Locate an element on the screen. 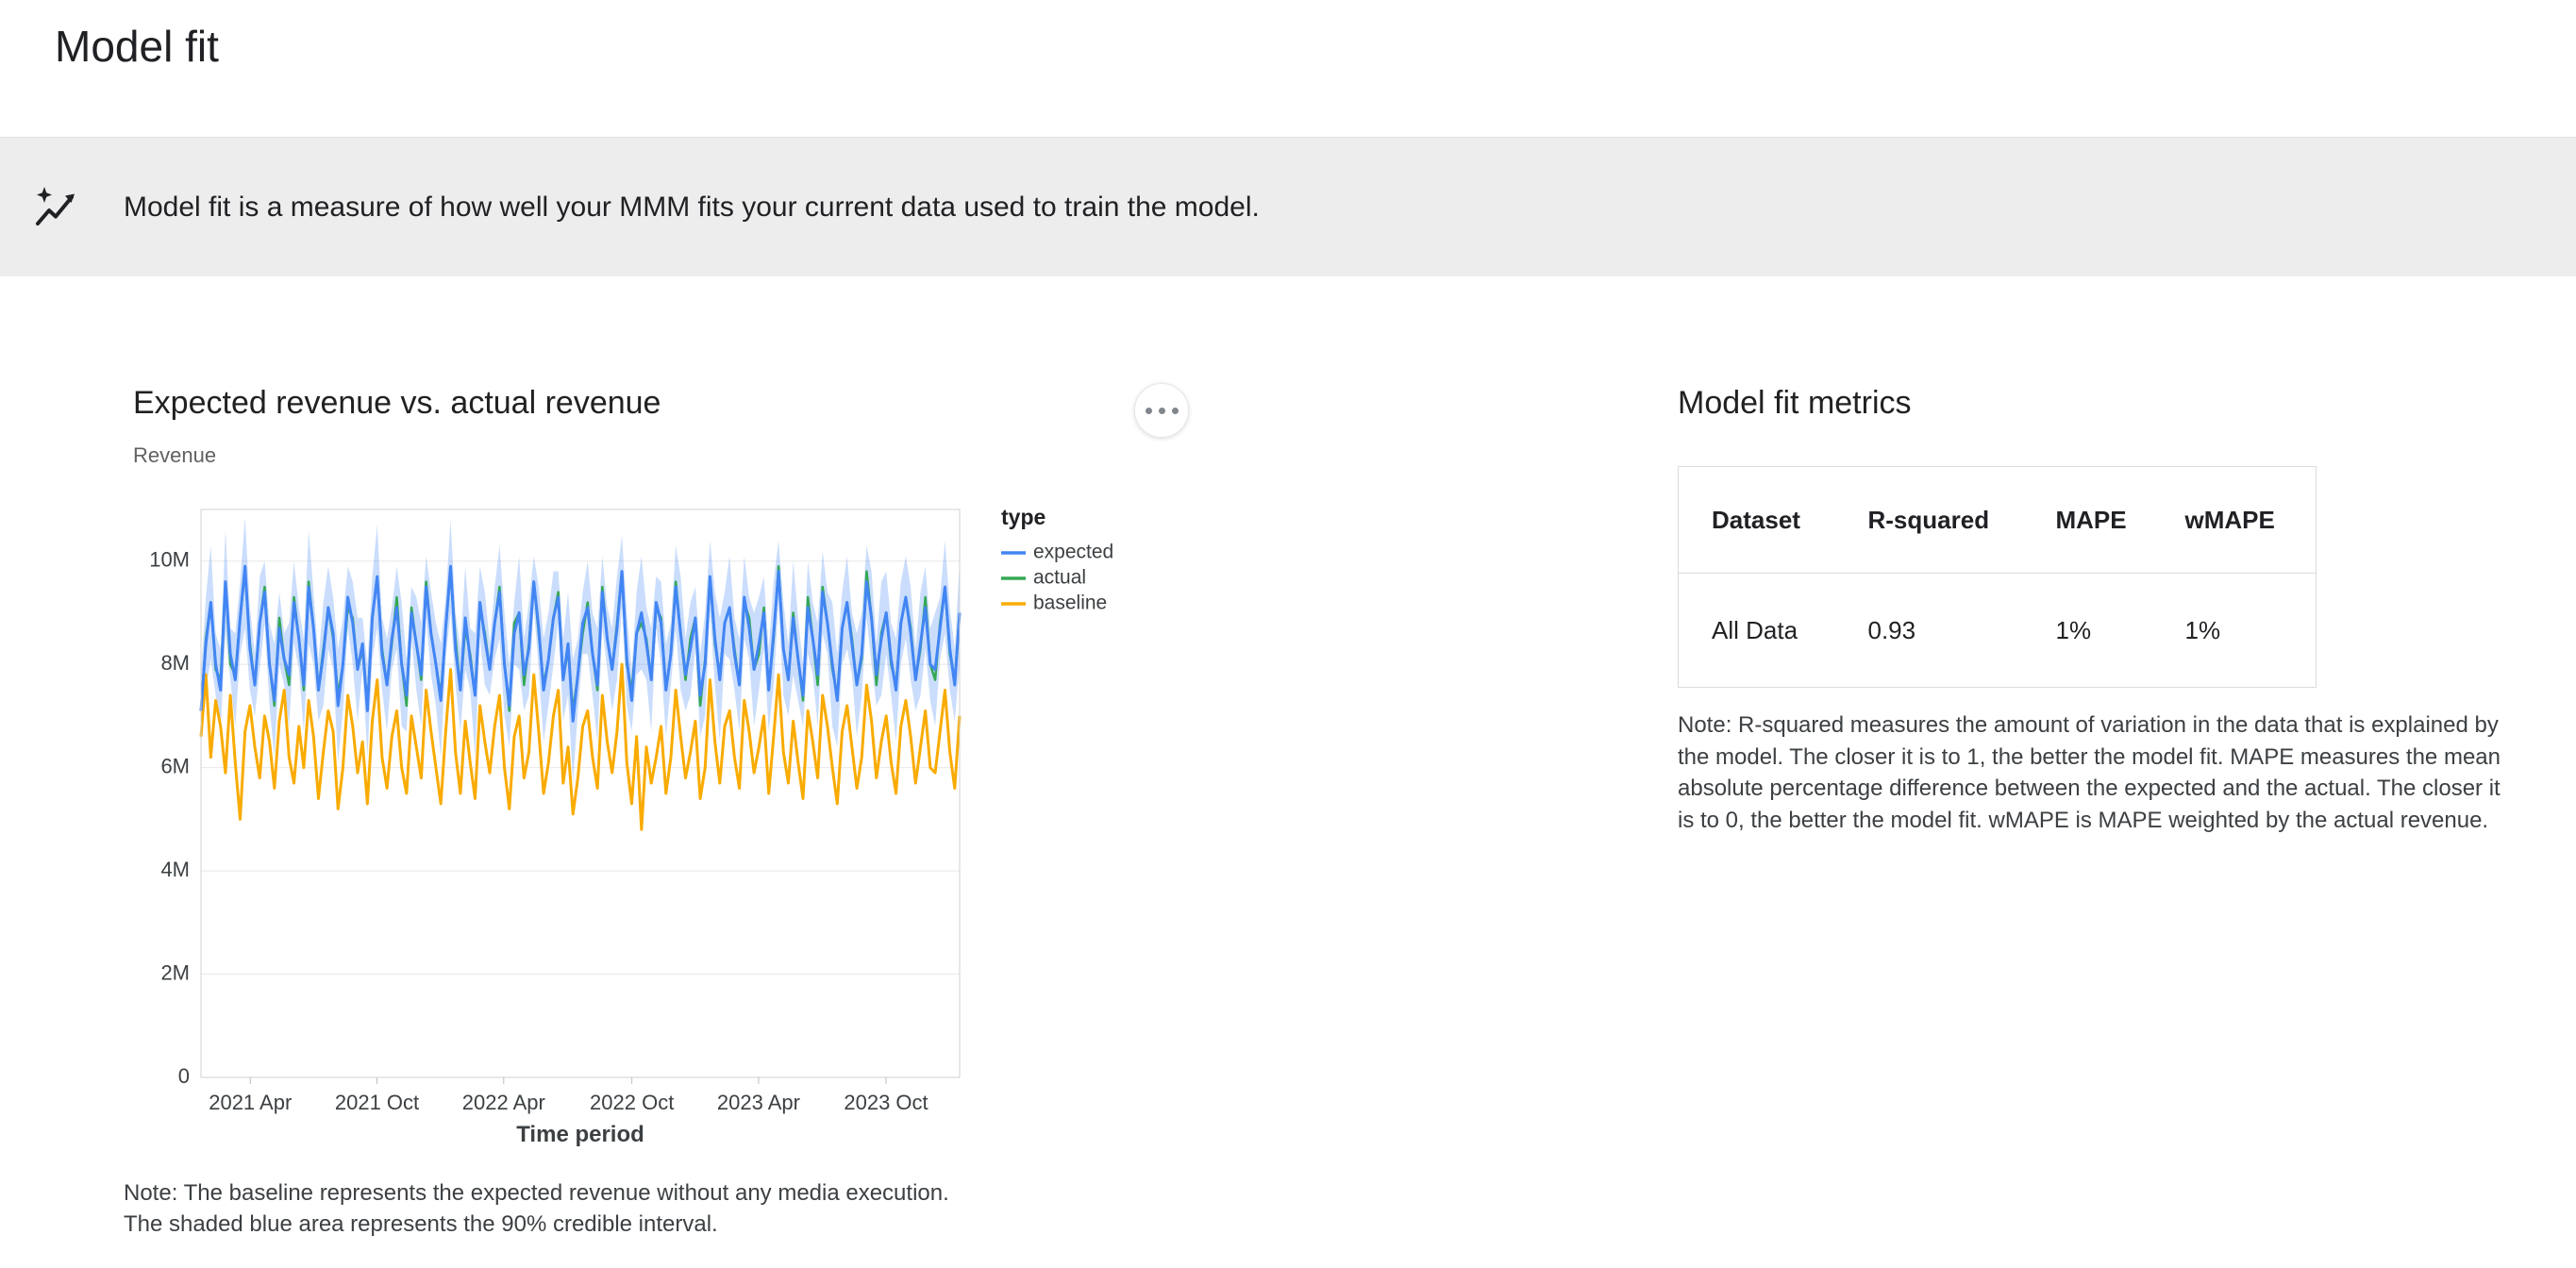  legend-label-baseline: baseline is located at coordinates (1070, 603).